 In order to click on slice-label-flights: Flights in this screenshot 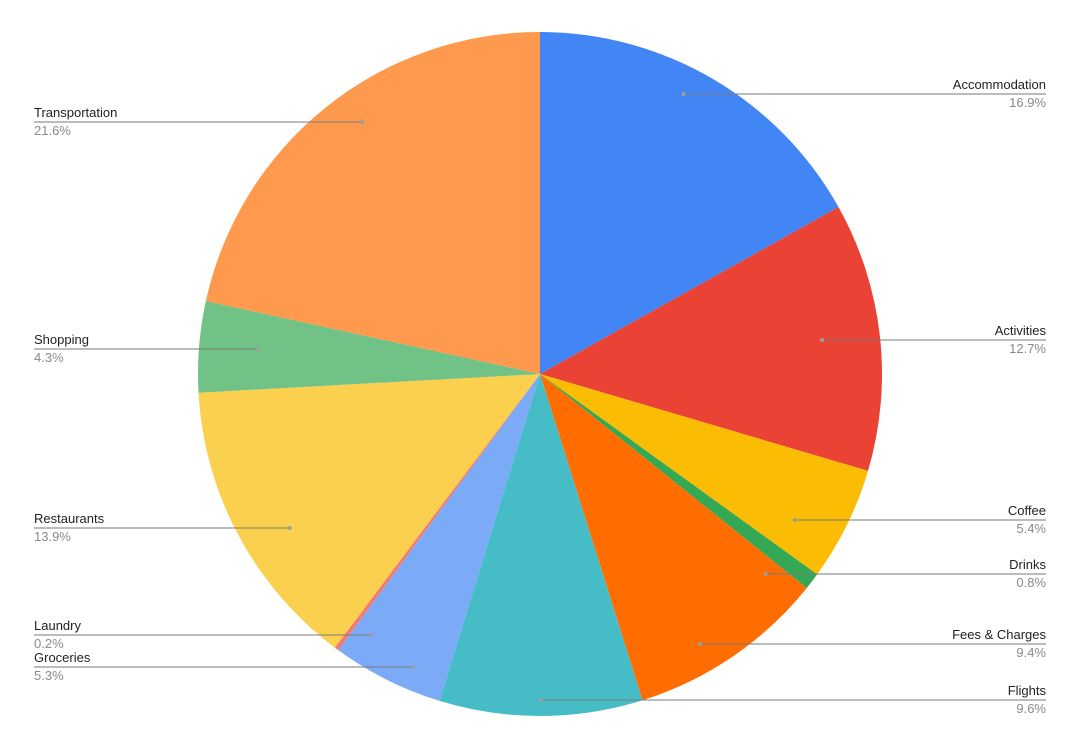, I will do `click(1027, 690)`.